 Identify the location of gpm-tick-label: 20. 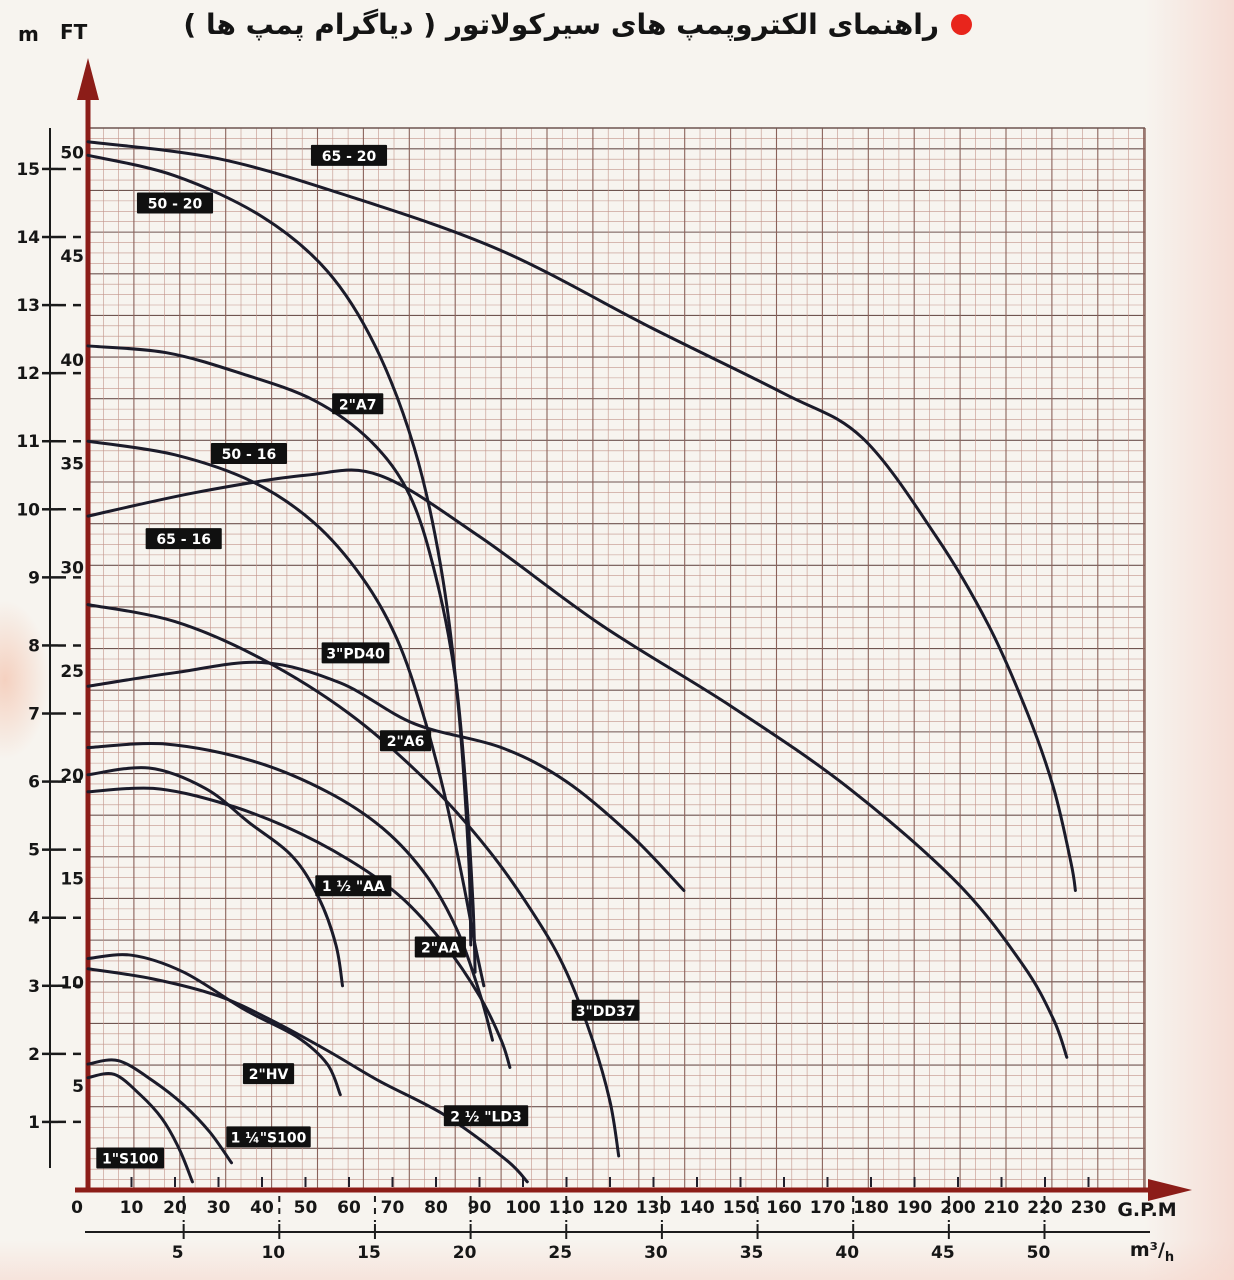
(175, 1208).